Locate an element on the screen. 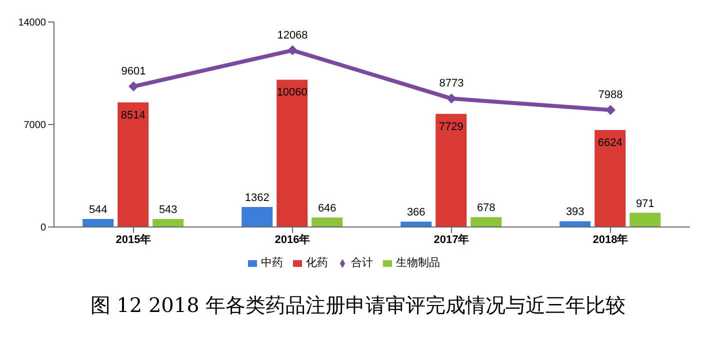  y-tick-label: 7000 is located at coordinates (35, 126).